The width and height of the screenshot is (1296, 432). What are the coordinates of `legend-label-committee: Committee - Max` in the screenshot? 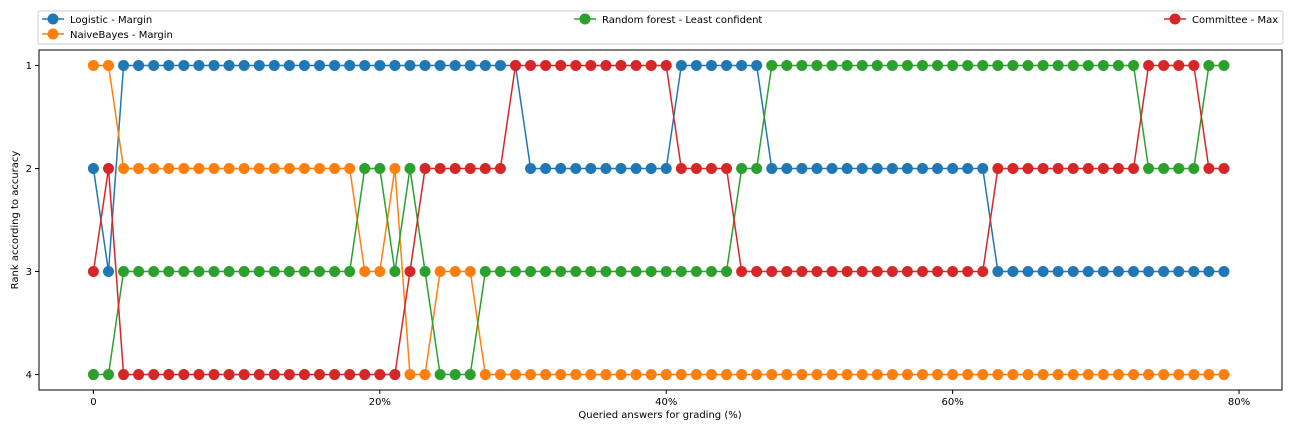 It's located at (1235, 20).